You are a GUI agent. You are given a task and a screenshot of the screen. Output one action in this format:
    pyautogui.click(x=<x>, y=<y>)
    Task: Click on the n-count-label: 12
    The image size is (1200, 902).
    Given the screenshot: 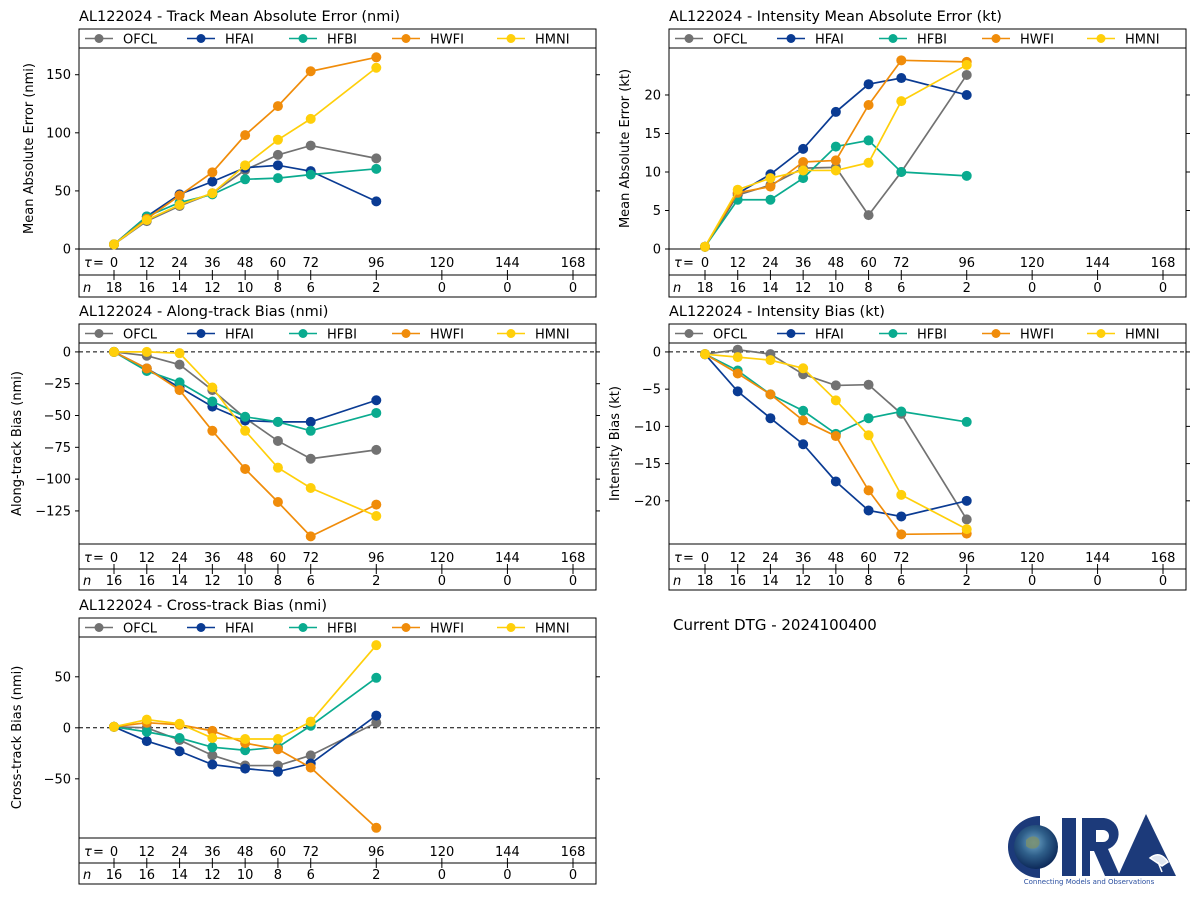 What is the action you would take?
    pyautogui.click(x=803, y=581)
    